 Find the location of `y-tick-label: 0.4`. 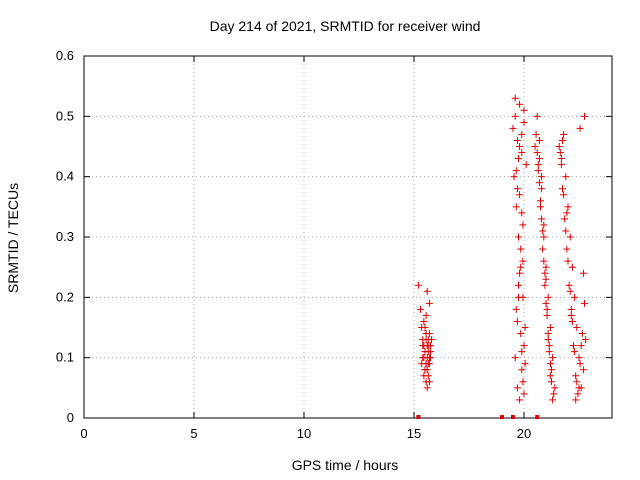

y-tick-label: 0.4 is located at coordinates (65, 176).